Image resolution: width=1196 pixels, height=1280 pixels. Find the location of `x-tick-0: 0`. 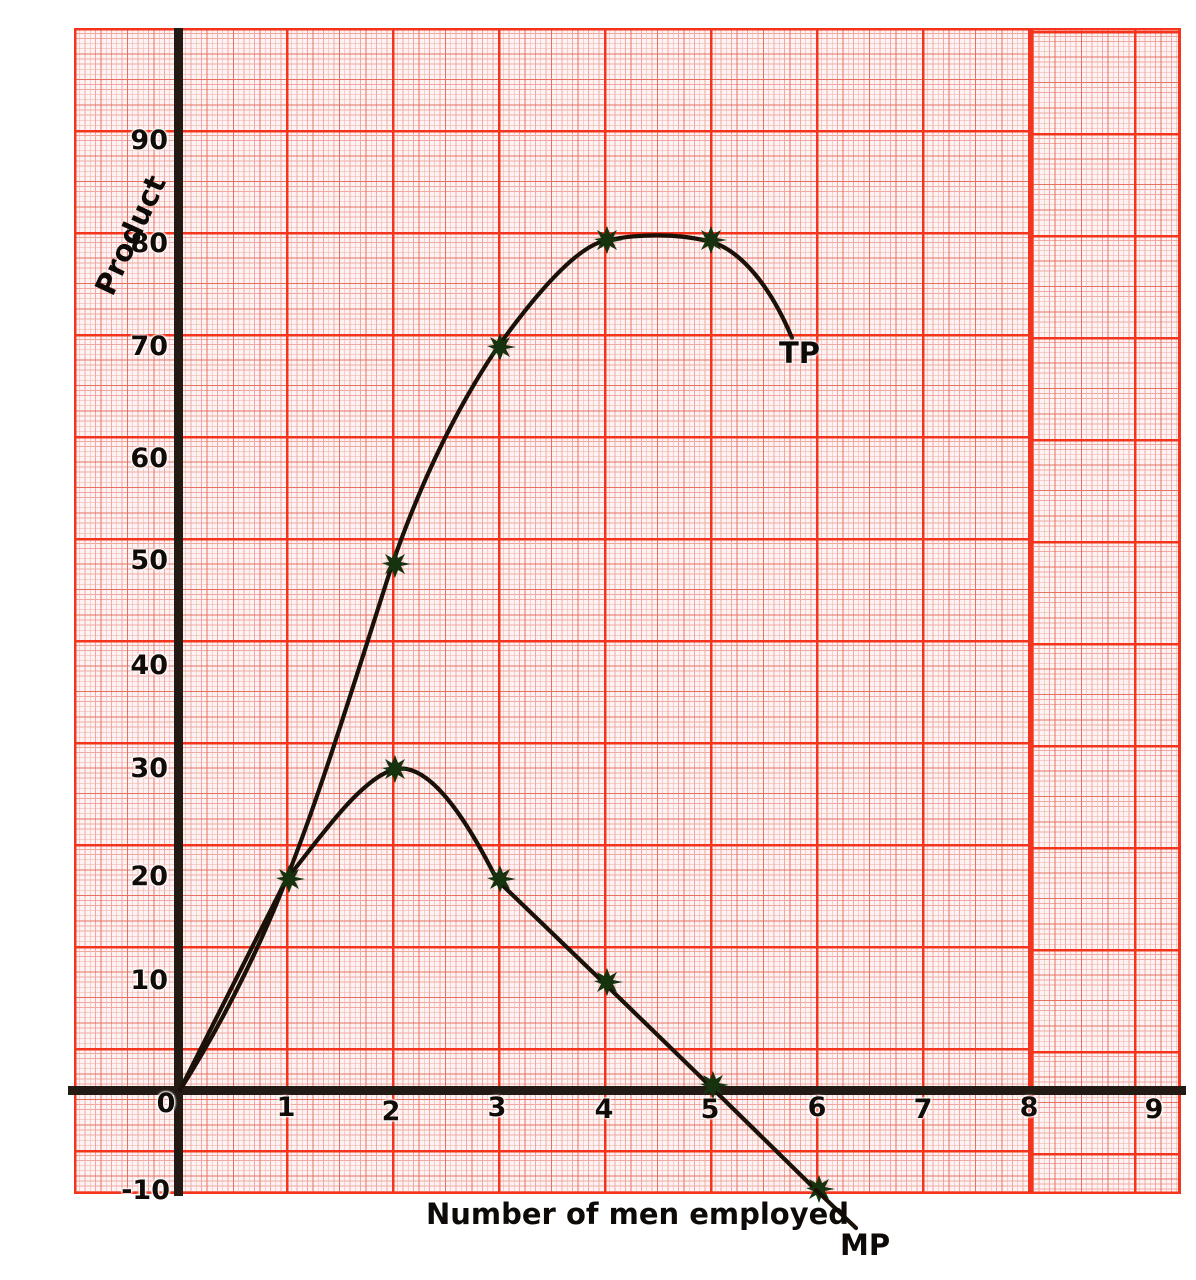

x-tick-0: 0 is located at coordinates (166, 1103).